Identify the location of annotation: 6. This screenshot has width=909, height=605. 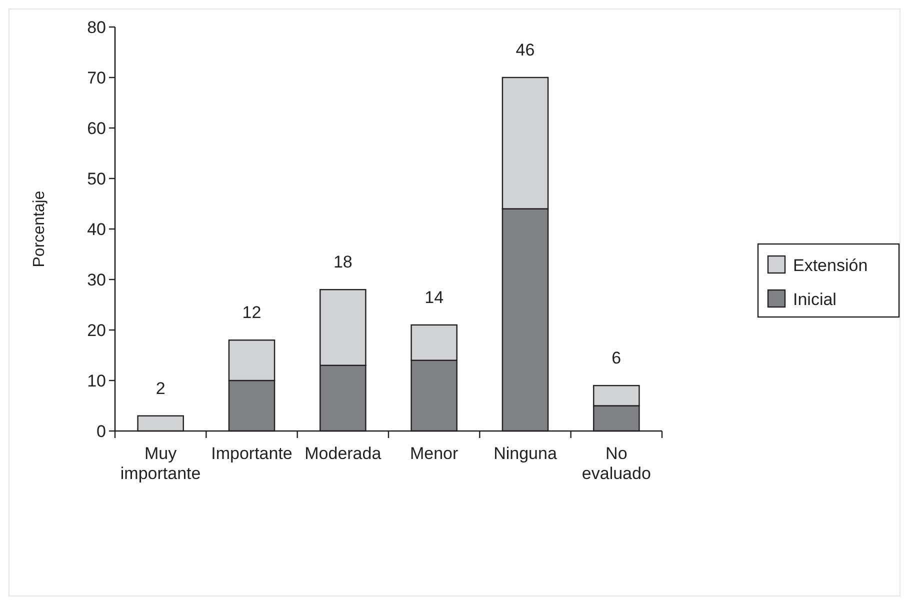
(617, 358).